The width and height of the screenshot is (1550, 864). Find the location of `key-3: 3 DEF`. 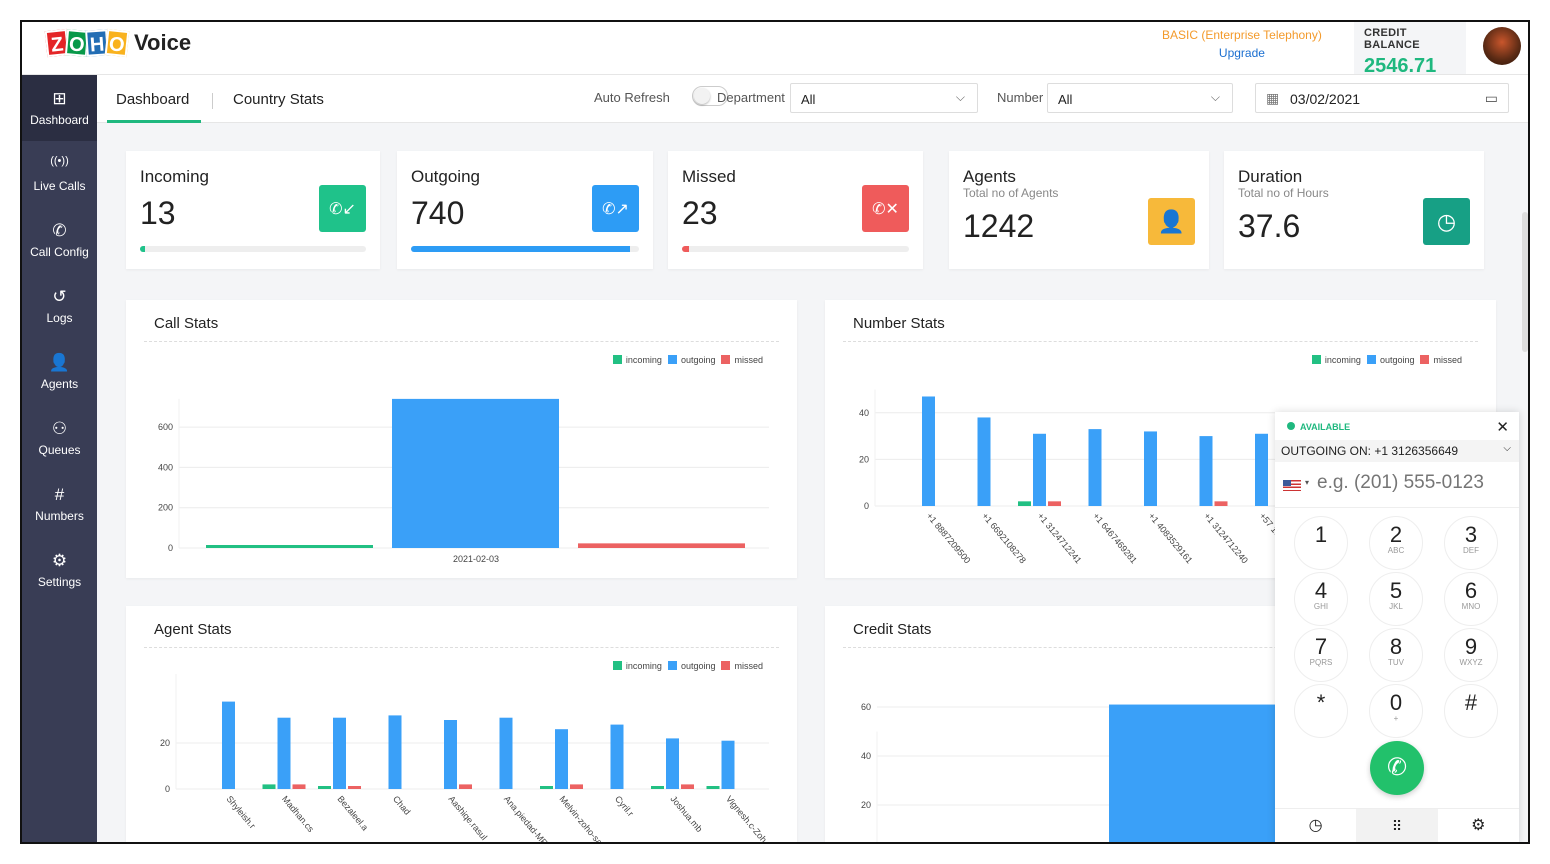

key-3: 3 DEF is located at coordinates (1471, 543).